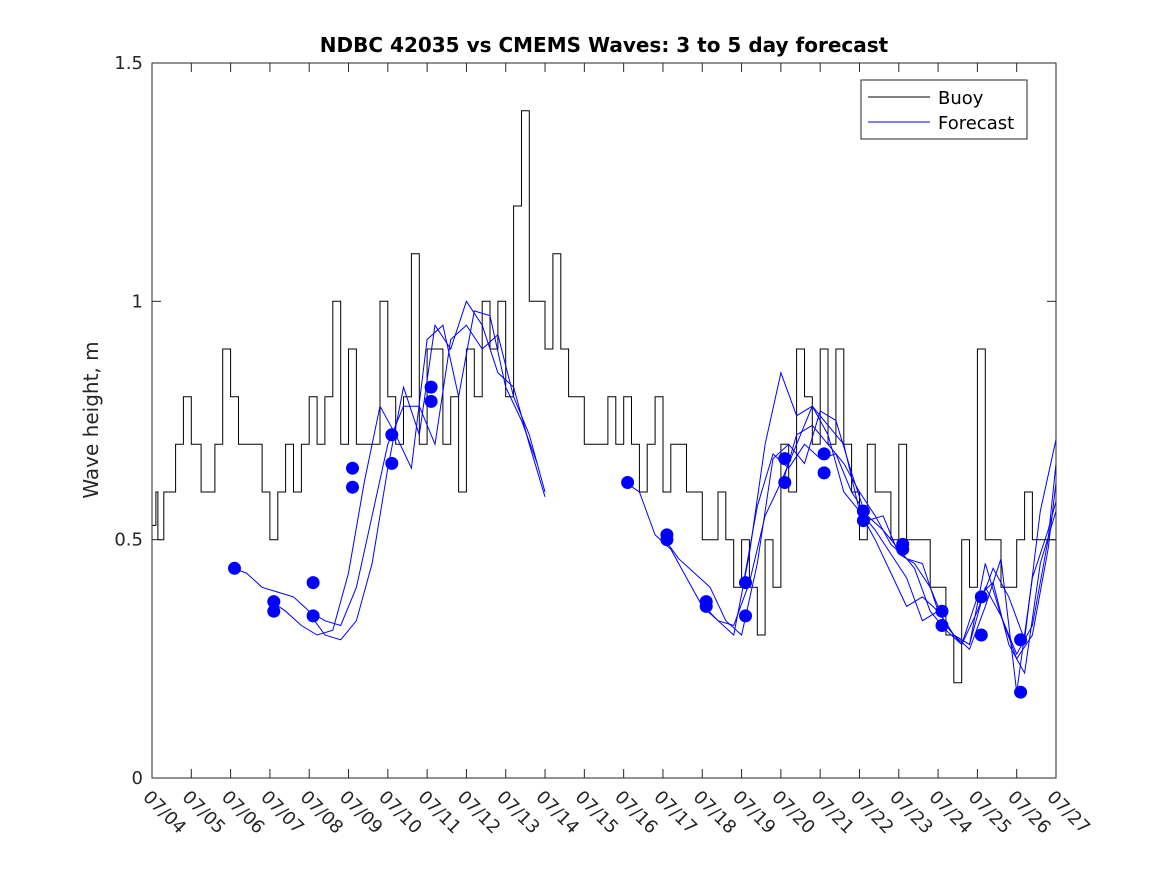  What do you see at coordinates (322, 813) in the screenshot?
I see `x-tick-label: 07/08` at bounding box center [322, 813].